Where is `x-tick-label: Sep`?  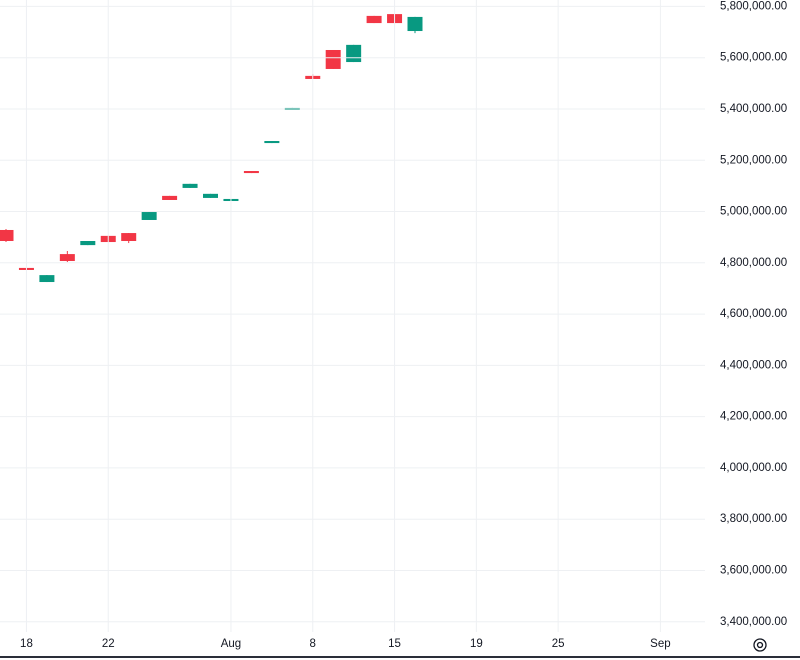 x-tick-label: Sep is located at coordinates (660, 644).